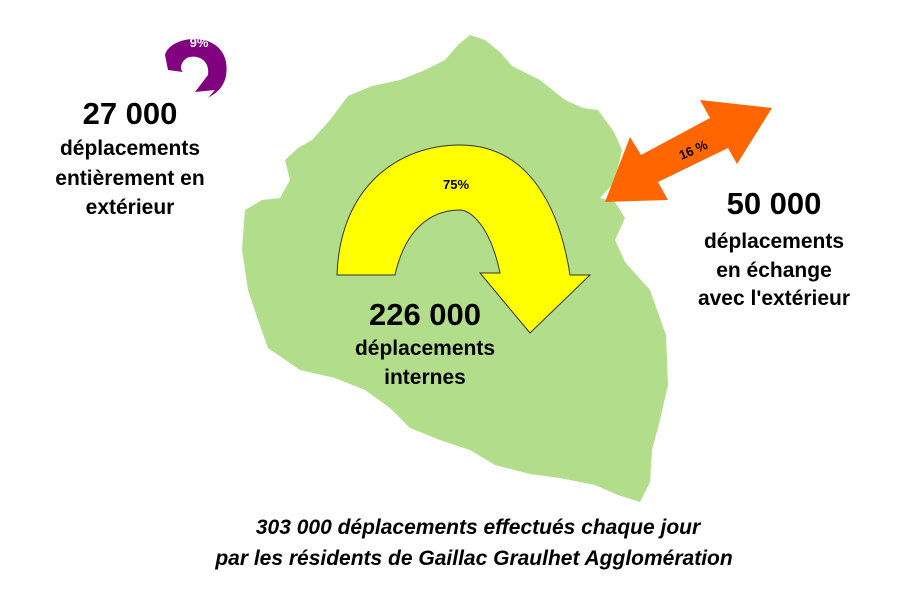 This screenshot has height=594, width=923. Describe the element at coordinates (130, 148) in the screenshot. I see `external-line-1: déplacements` at that location.